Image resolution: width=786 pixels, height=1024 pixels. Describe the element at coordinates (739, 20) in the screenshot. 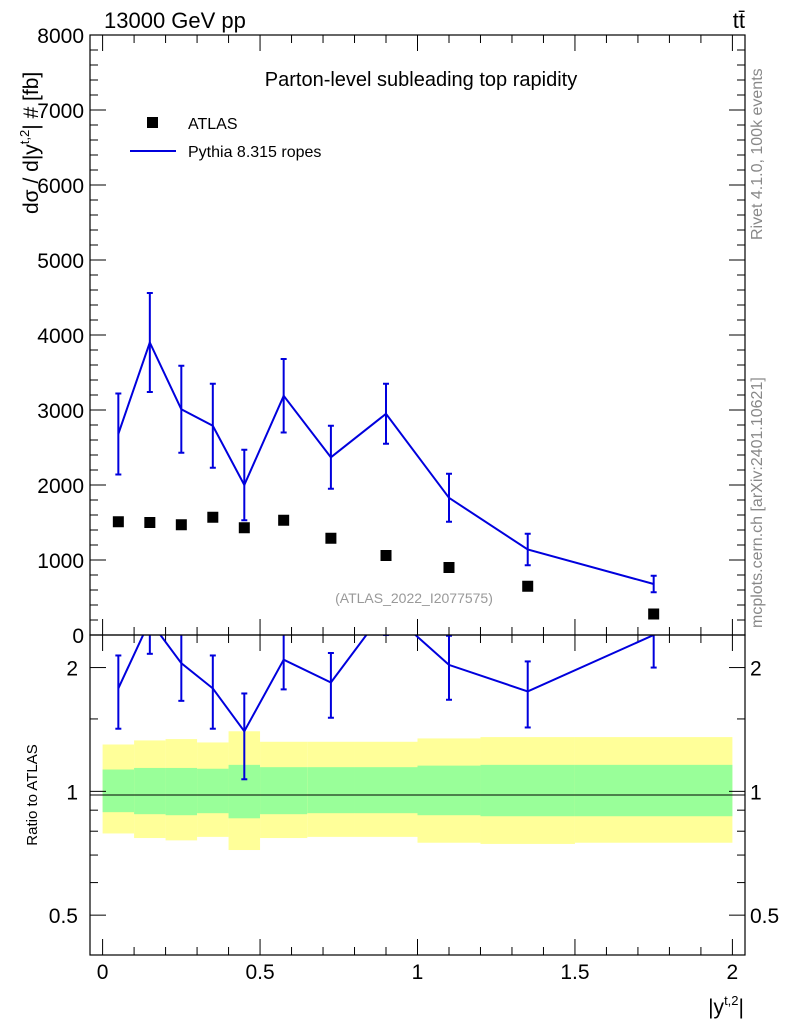

I see `process-label: tt̄` at that location.